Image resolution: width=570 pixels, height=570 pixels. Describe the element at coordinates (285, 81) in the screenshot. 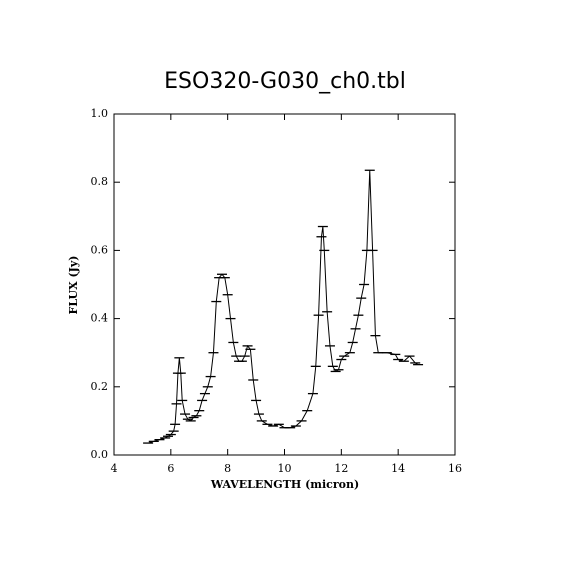

I see `chart-title: ESO320-G030_ch0.tbl` at that location.